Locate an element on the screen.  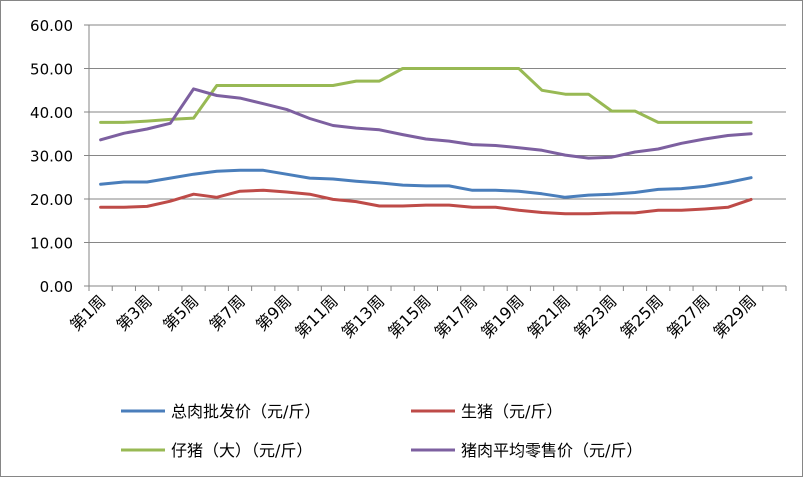
x-tick-label: 第13周 is located at coordinates (363, 316).